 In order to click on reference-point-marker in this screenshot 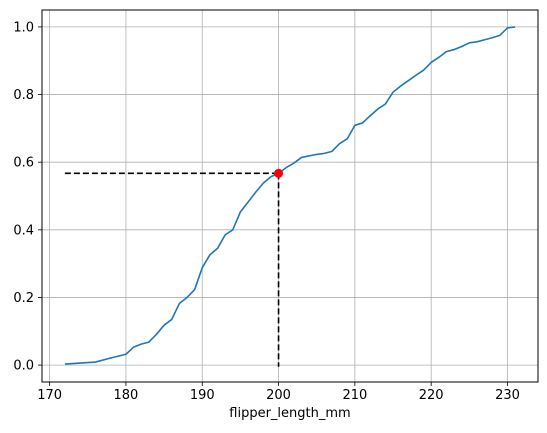, I will do `click(279, 173)`.